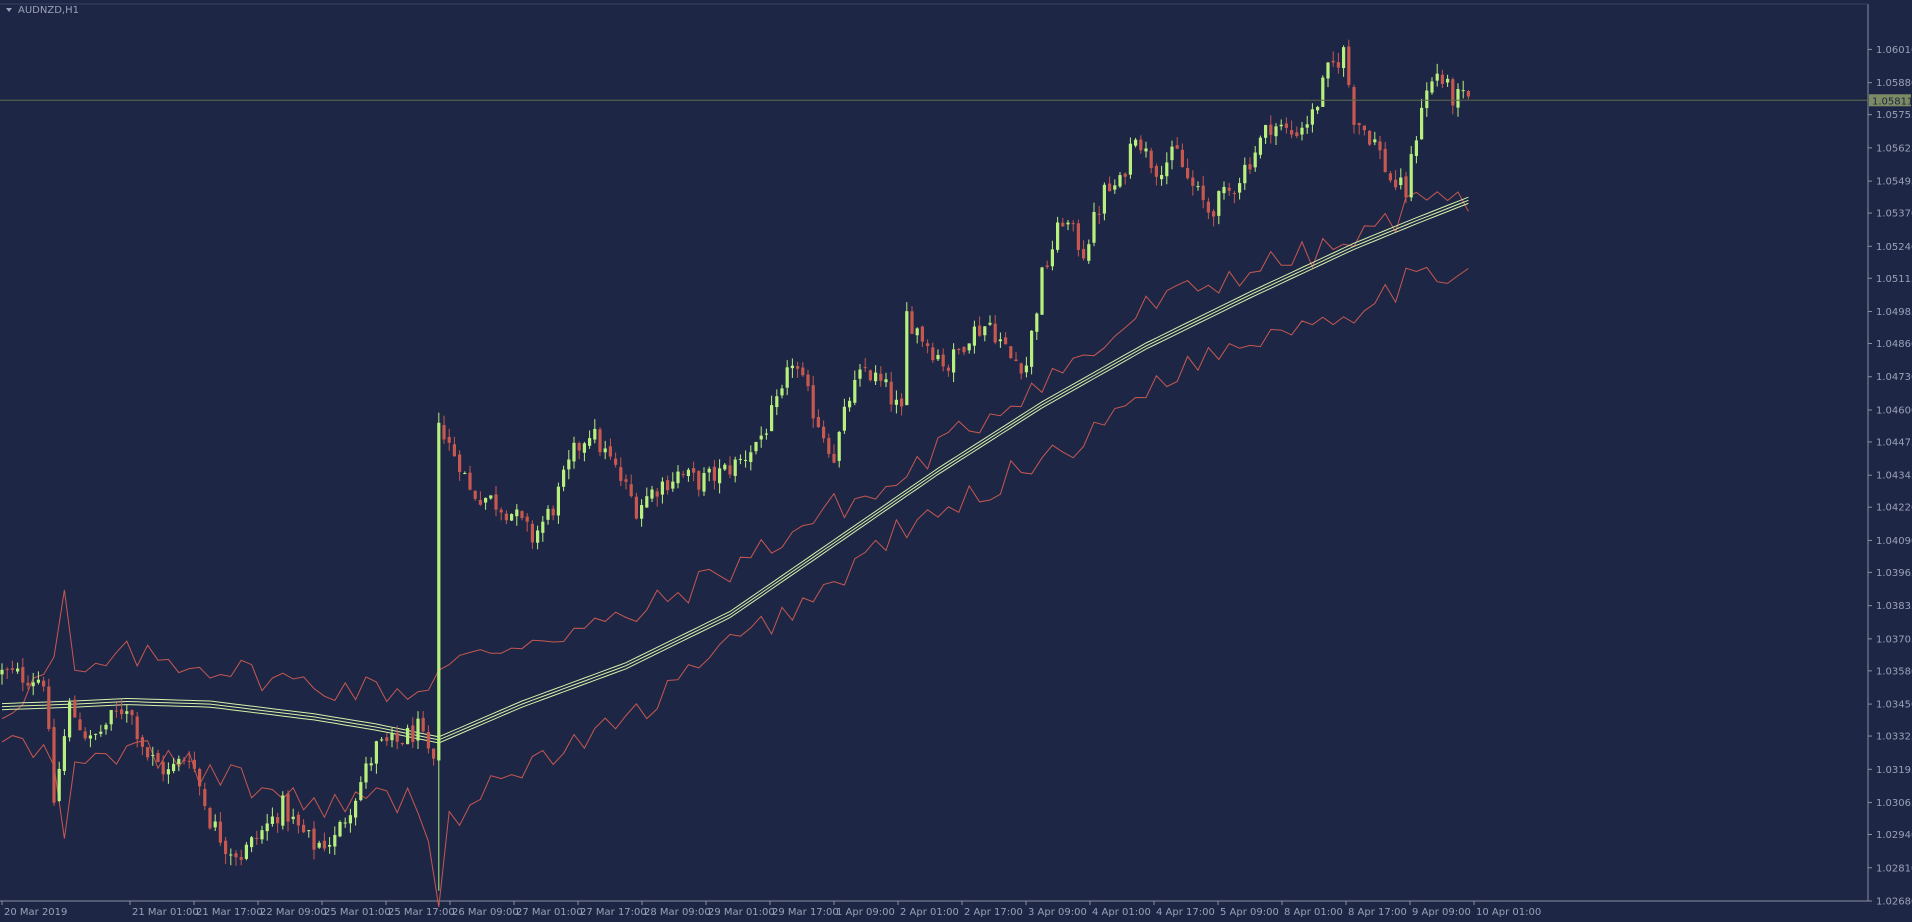 This screenshot has width=1912, height=922. Describe the element at coordinates (1894, 247) in the screenshot. I see `price-tick-label: 1.05240` at that location.